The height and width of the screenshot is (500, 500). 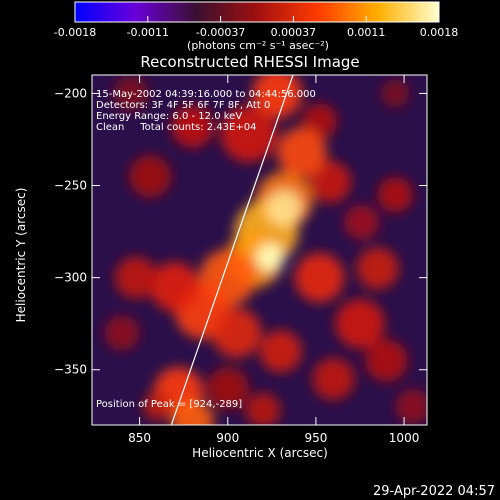 I want to click on energy-range-text: Energy Range: 6.0 - 12.0 keV, so click(x=169, y=116).